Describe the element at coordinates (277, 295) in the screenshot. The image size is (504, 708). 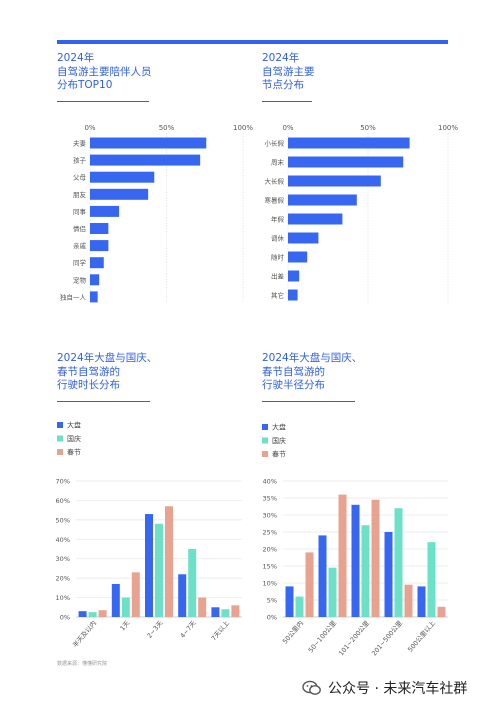
I see `chart2-category-label: 其它` at that location.